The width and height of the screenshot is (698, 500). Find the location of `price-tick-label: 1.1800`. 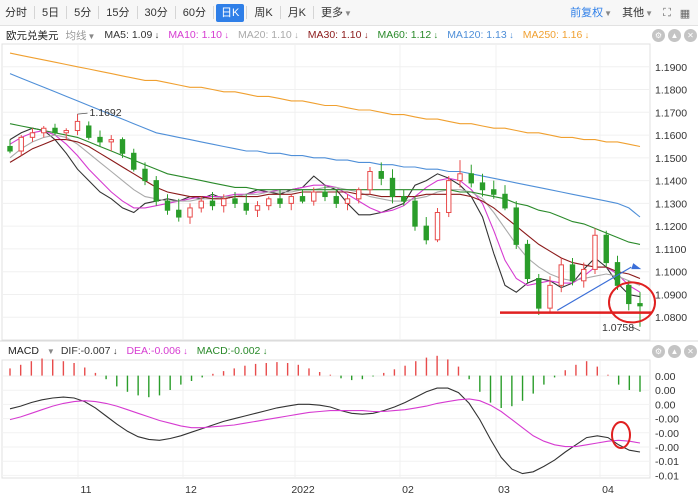

price-tick-label: 1.1800 is located at coordinates (671, 91).